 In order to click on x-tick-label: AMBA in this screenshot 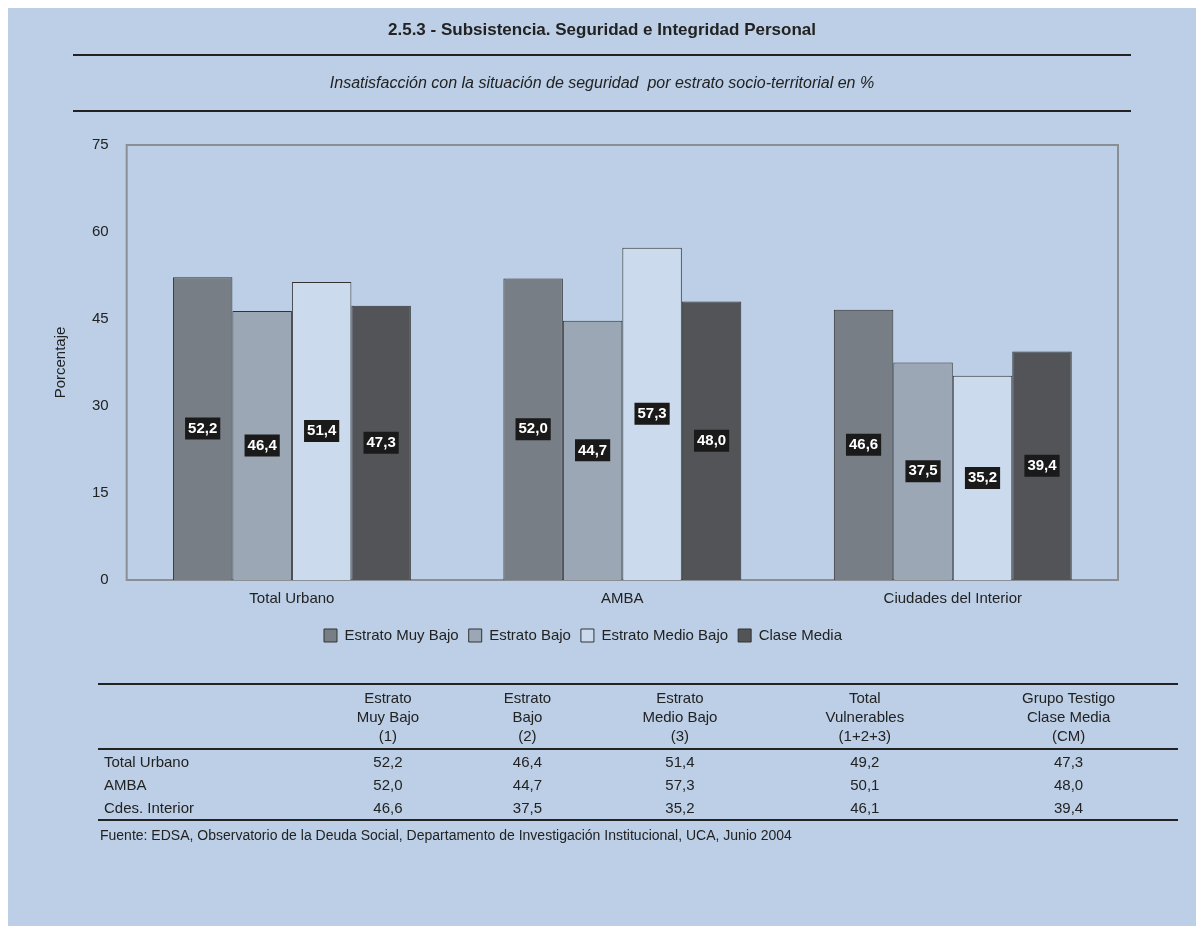, I will do `click(622, 598)`.